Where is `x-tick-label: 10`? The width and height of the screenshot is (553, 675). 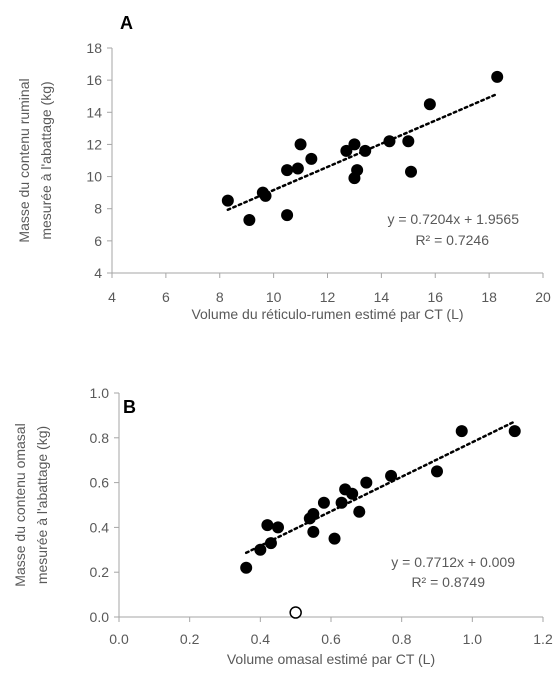
x-tick-label: 10 is located at coordinates (274, 297).